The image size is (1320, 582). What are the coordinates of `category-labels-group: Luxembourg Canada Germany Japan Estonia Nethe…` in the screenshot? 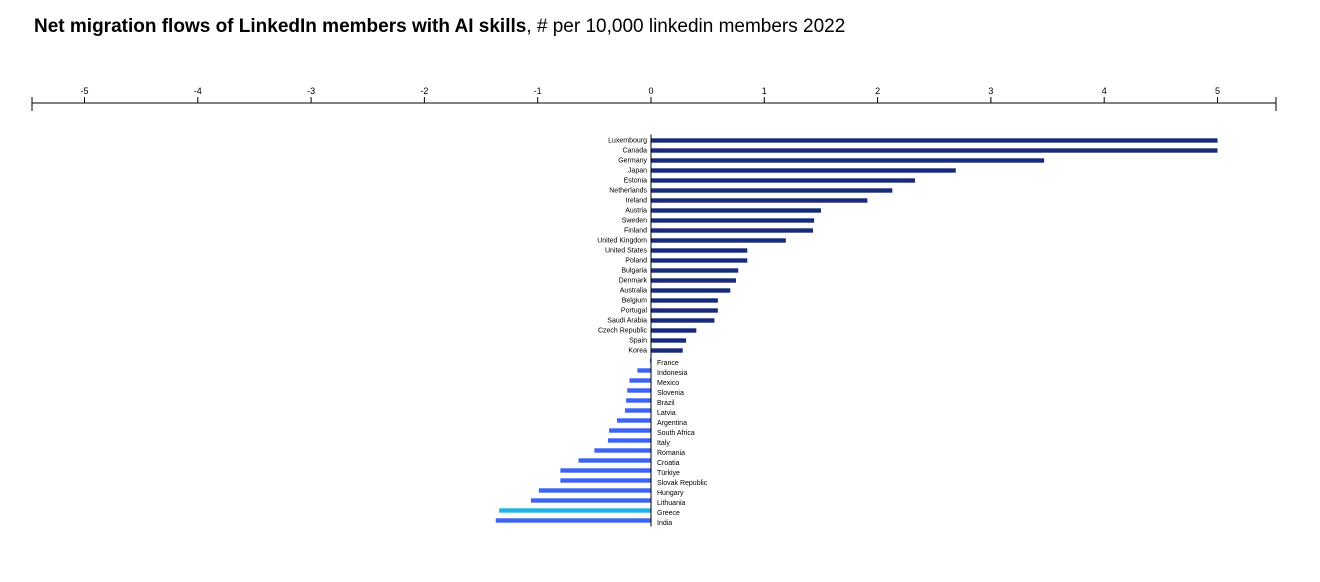 It's located at (652, 332).